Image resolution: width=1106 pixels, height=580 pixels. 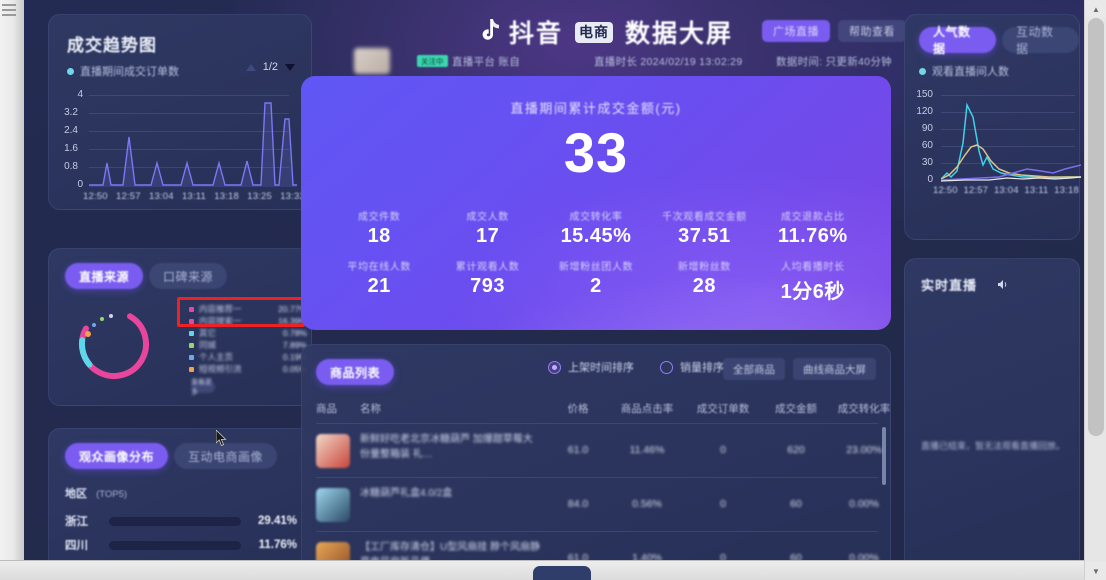 I want to click on table-buttons: 全部商品 曲线商品大屏, so click(x=799, y=369).